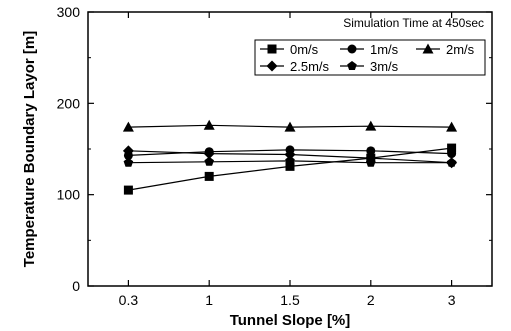 The image size is (511, 331). What do you see at coordinates (290, 320) in the screenshot?
I see `x-axis-title: Tunnel Slope [%]` at bounding box center [290, 320].